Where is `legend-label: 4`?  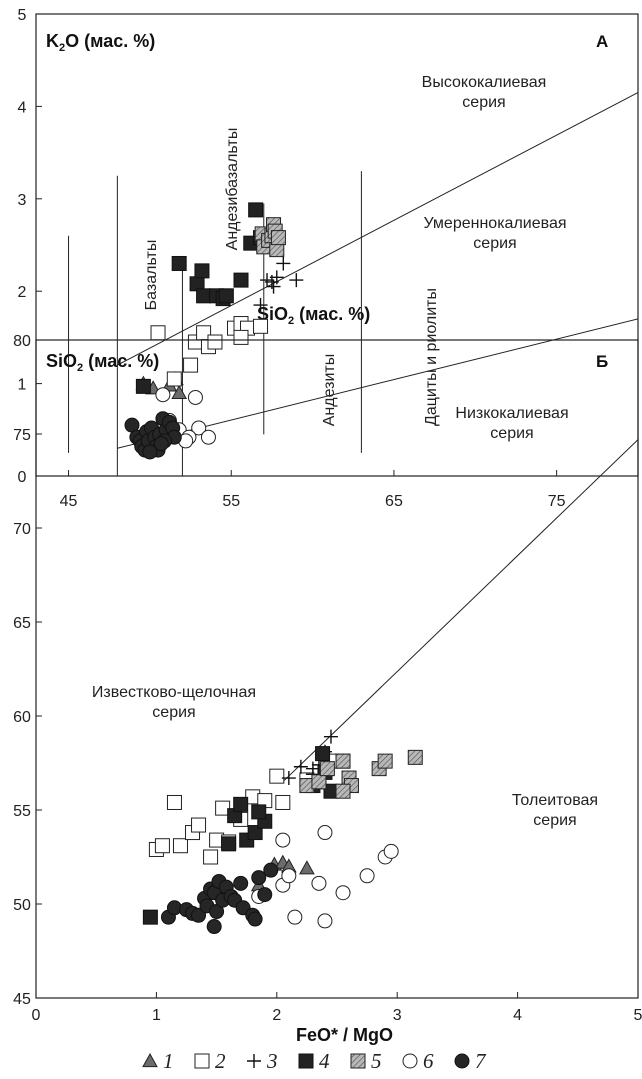 legend-label: 4 is located at coordinates (324, 1061).